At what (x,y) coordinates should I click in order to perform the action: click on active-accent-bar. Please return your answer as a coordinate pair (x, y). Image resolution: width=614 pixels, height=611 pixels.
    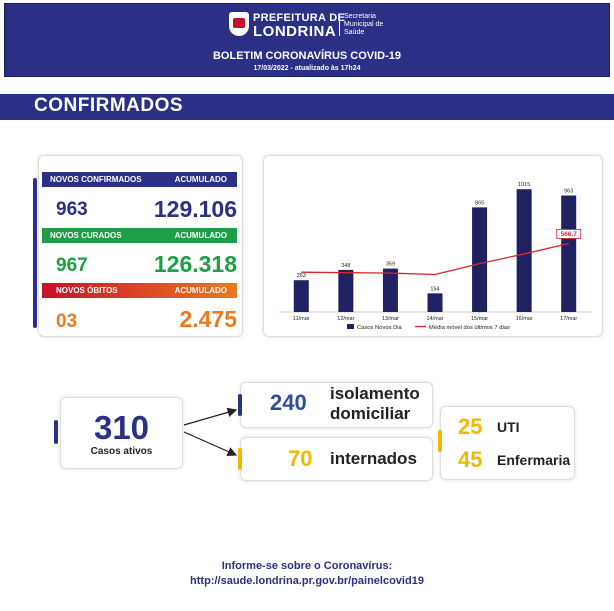
    Looking at the image, I should click on (56, 432).